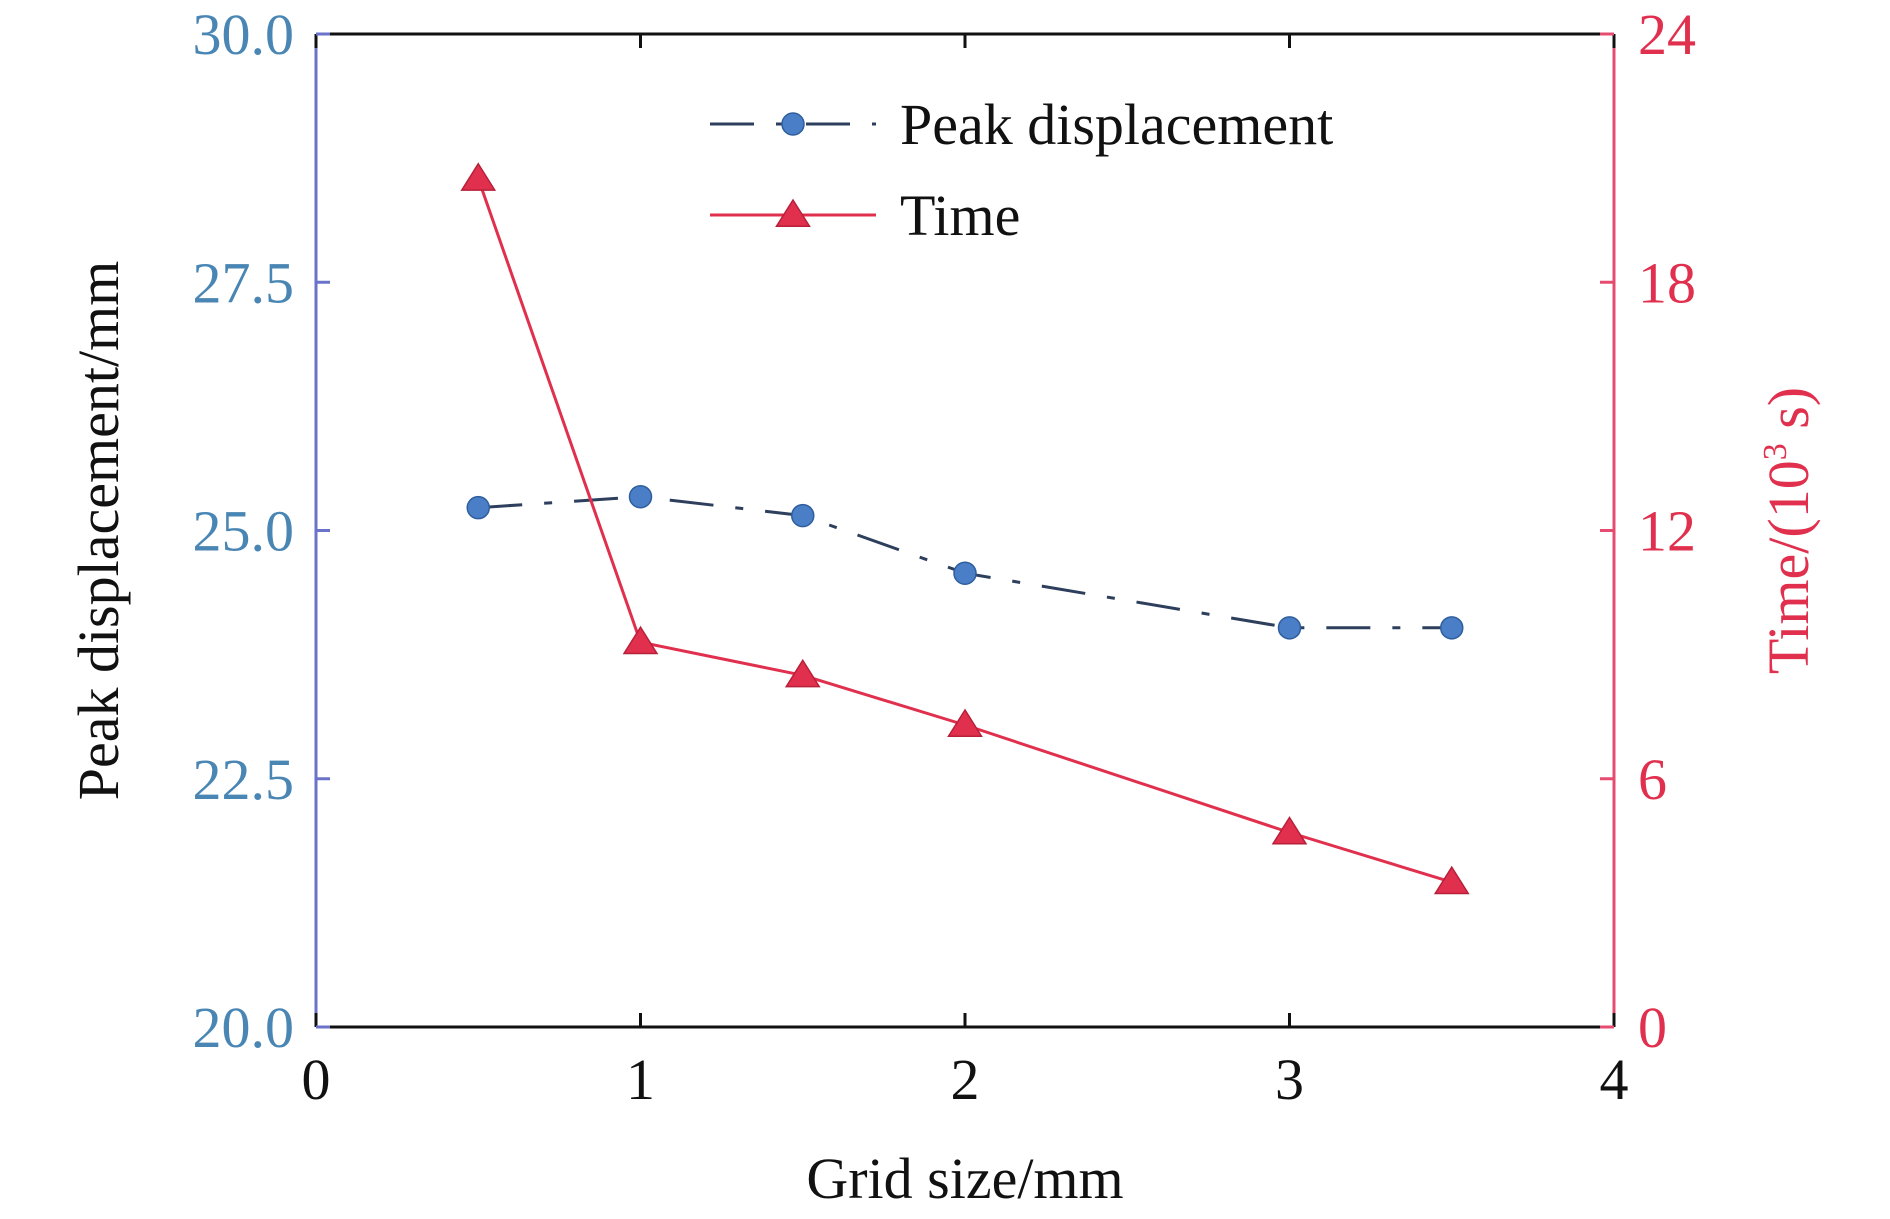 The image size is (1890, 1219). Describe the element at coordinates (316, 1079) in the screenshot. I see `x-tick-label: 0` at that location.